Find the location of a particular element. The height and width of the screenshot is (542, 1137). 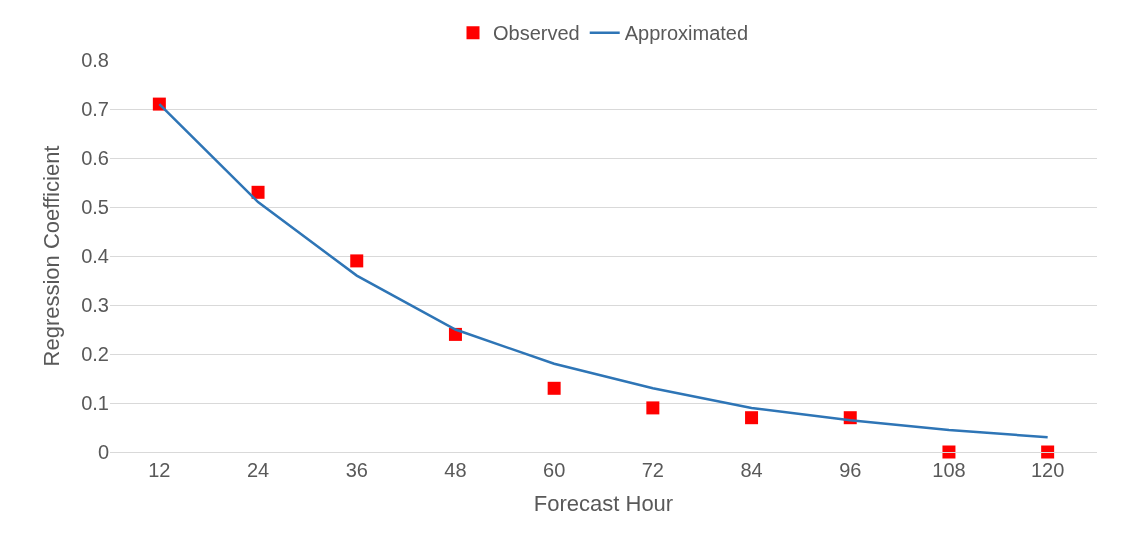

y-axis-title: Regression Coefficient is located at coordinates (51, 256).